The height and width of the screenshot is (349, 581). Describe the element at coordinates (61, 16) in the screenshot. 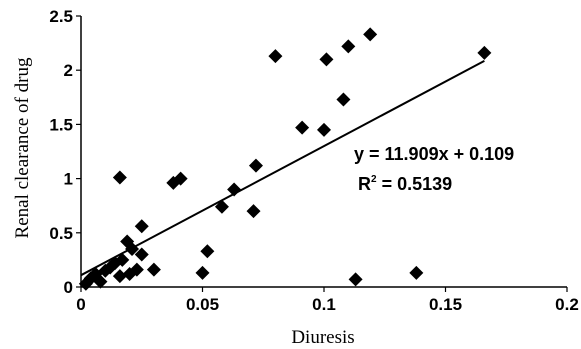

I see `y-tick-label: 2.5` at that location.